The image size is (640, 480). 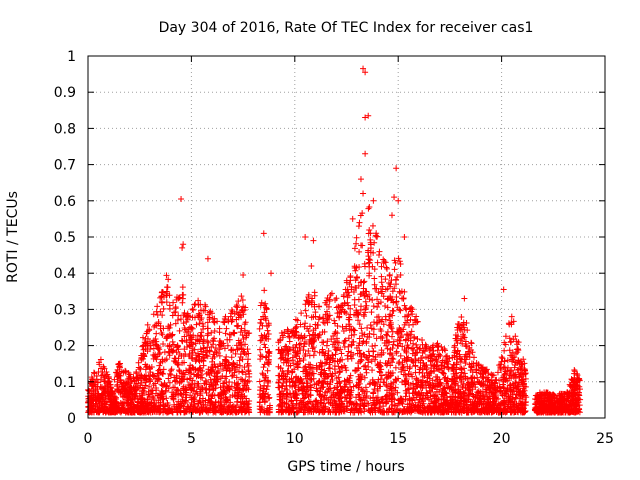 I want to click on x-tick-label: 0, so click(x=88, y=439).